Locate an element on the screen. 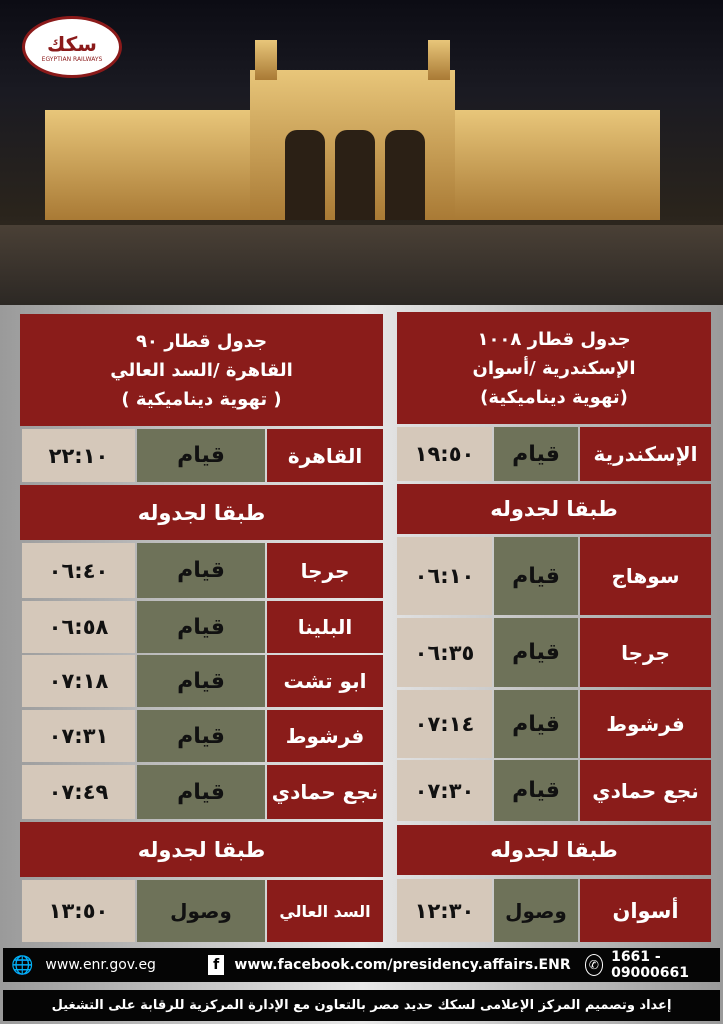 This screenshot has height=1024, width=723. time: ٠٦:٤٠ is located at coordinates (78, 570).